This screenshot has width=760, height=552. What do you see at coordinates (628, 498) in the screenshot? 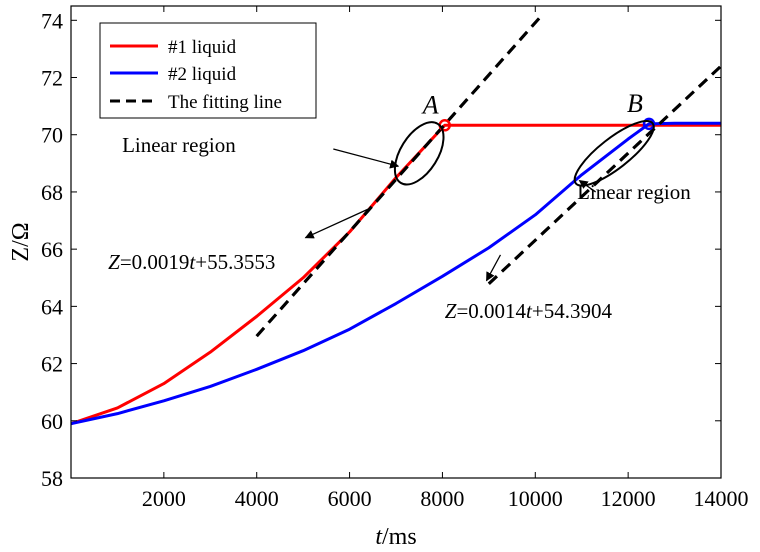
I see `x-tick-label: 12000` at bounding box center [628, 498].